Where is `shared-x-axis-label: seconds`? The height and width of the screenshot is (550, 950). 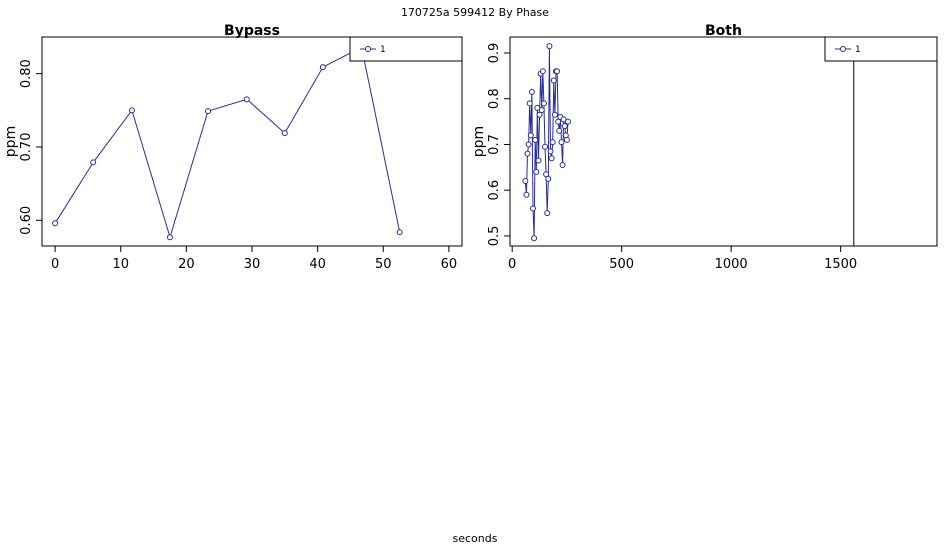 shared-x-axis-label: seconds is located at coordinates (475, 538).